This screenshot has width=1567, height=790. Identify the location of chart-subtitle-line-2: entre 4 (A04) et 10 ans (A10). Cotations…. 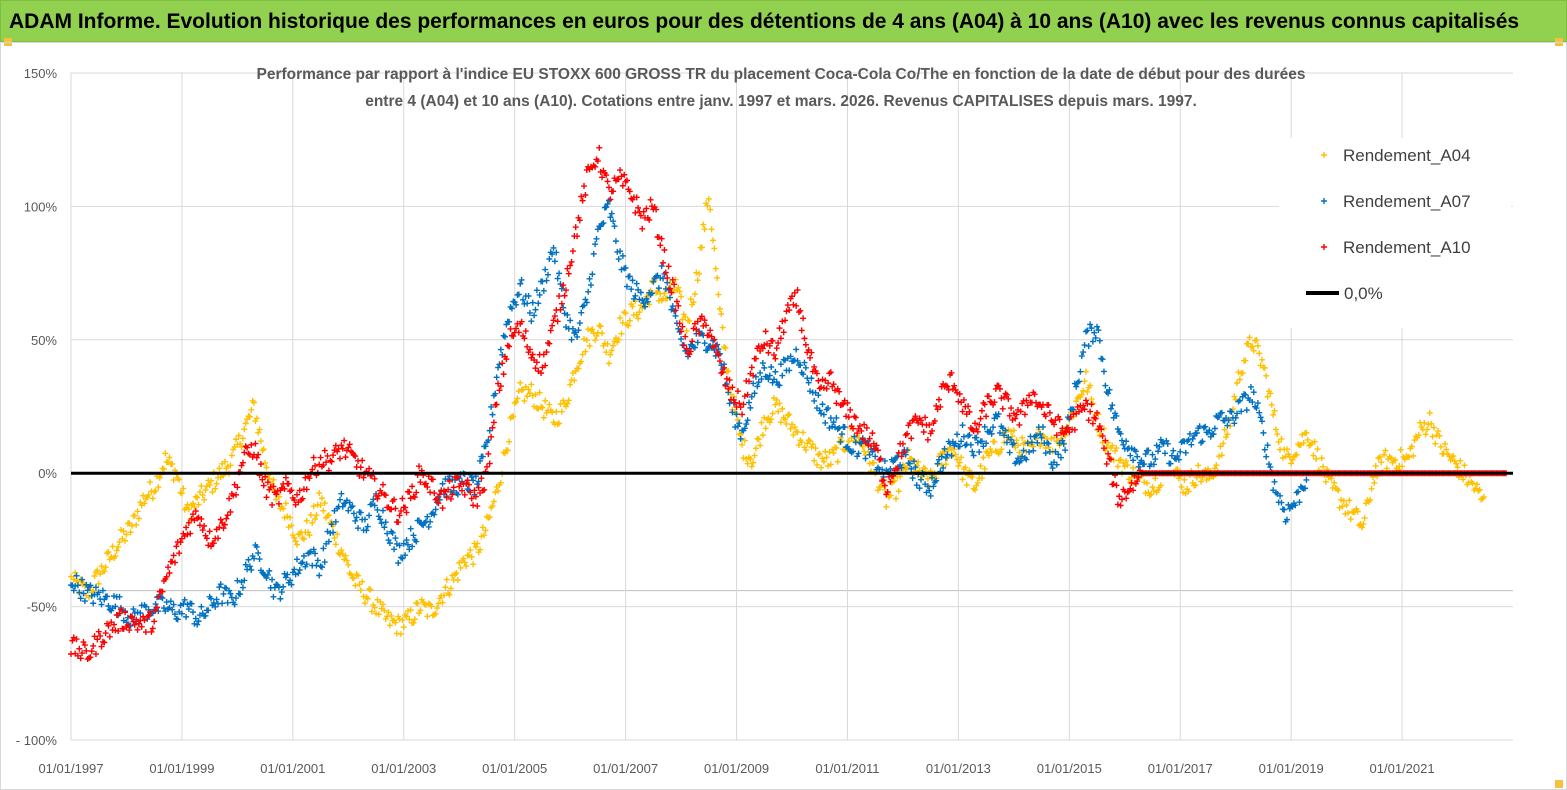
(781, 101).